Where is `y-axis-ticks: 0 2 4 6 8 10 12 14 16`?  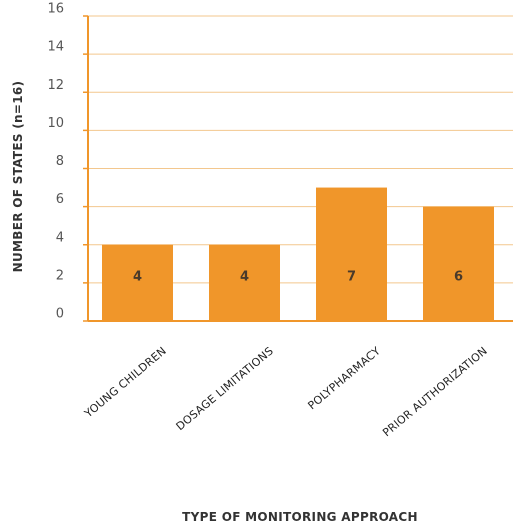 y-axis-ticks: 0 2 4 6 8 10 12 14 16 is located at coordinates (55, 162).